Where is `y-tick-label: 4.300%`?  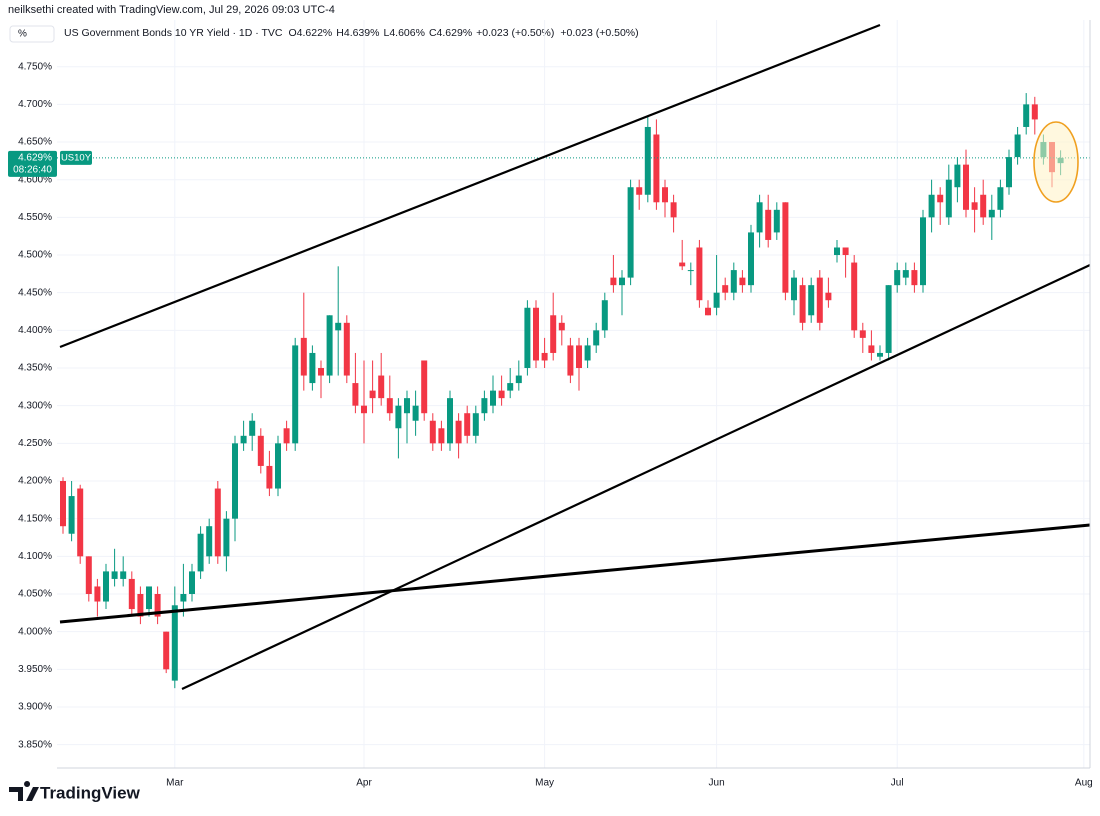 y-tick-label: 4.300% is located at coordinates (35, 405).